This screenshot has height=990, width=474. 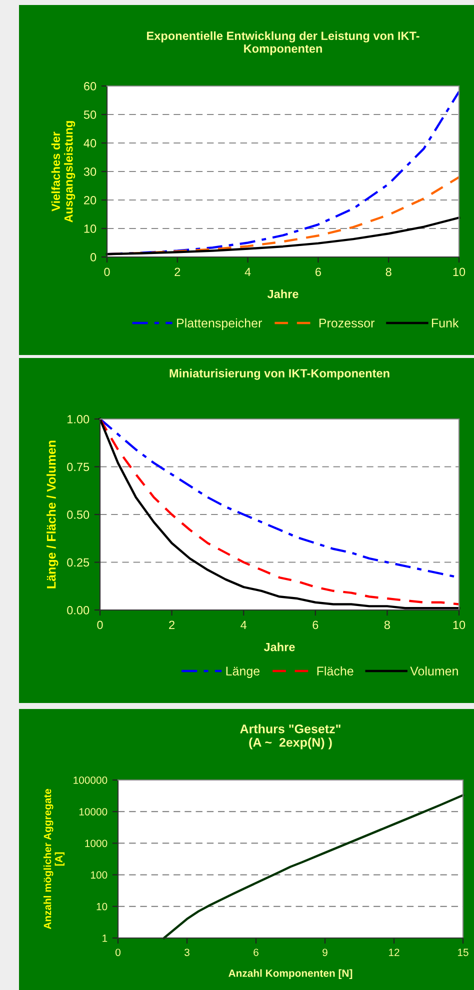 I want to click on x-tick-label: 0, so click(x=118, y=952).